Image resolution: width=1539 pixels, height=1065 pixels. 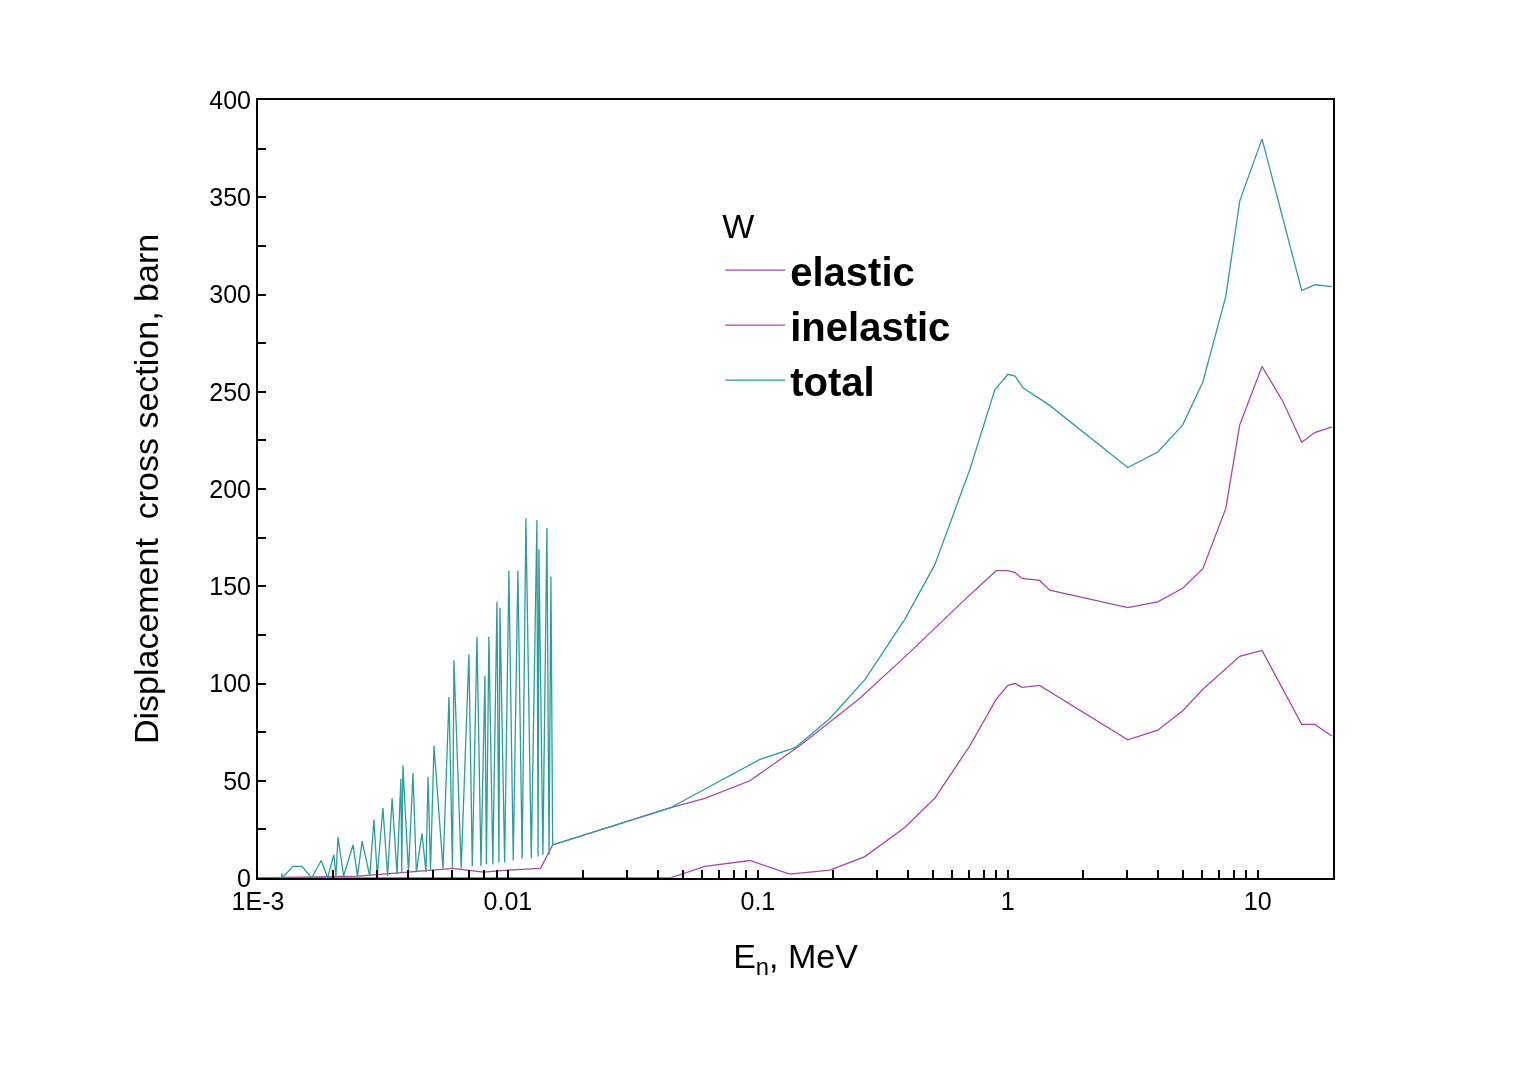 What do you see at coordinates (758, 901) in the screenshot?
I see `x-tick-label: 0.1` at bounding box center [758, 901].